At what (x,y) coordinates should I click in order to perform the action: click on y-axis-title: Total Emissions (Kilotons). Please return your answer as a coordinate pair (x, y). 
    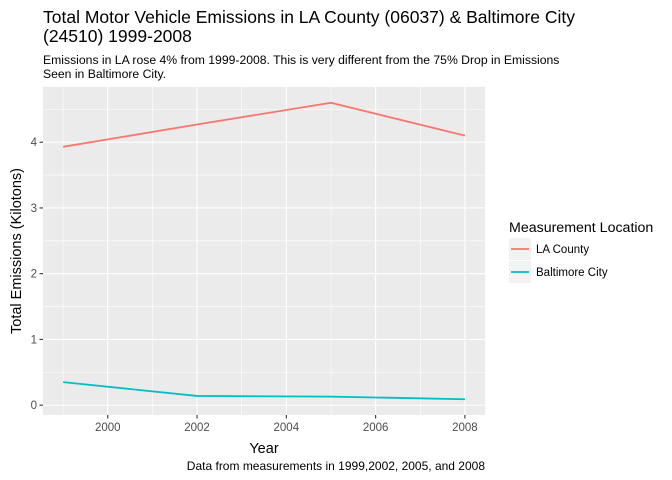
    Looking at the image, I should click on (17, 251).